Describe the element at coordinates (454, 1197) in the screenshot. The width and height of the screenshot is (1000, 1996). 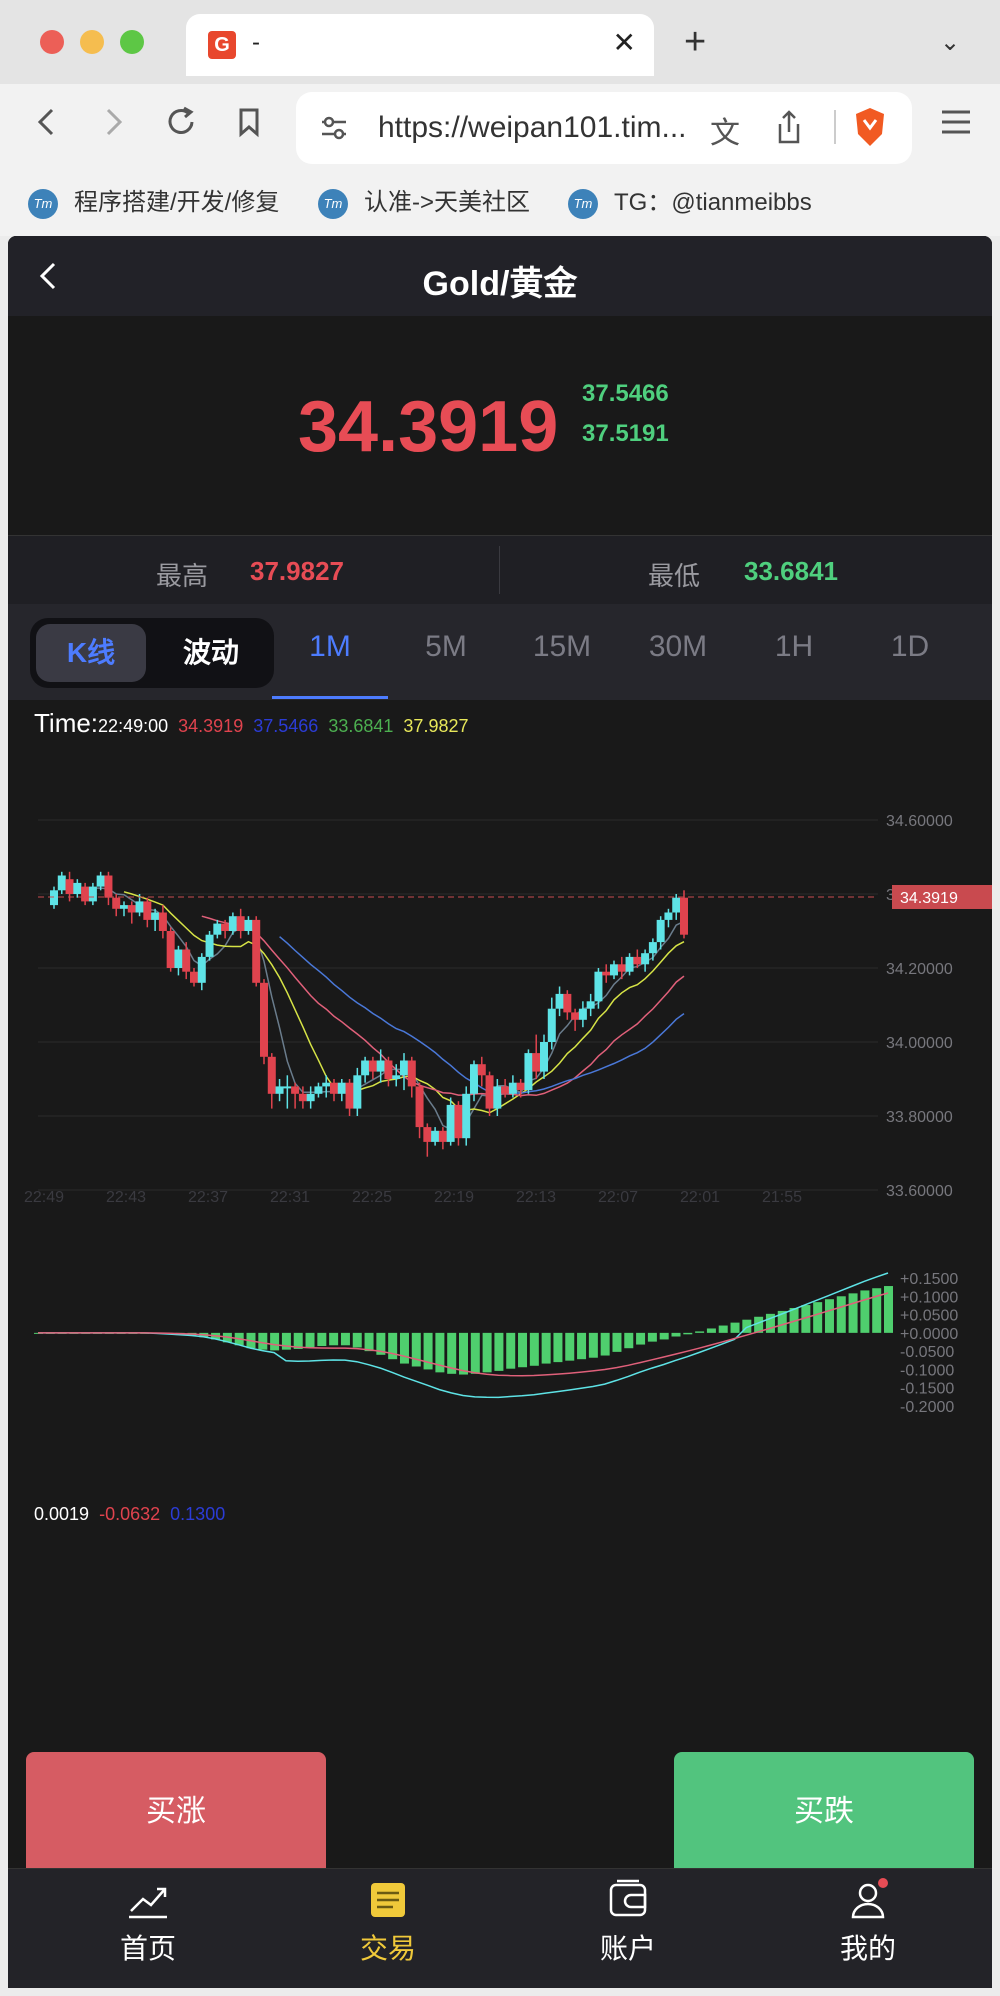
I see `x-tick-label: 22:19` at that location.